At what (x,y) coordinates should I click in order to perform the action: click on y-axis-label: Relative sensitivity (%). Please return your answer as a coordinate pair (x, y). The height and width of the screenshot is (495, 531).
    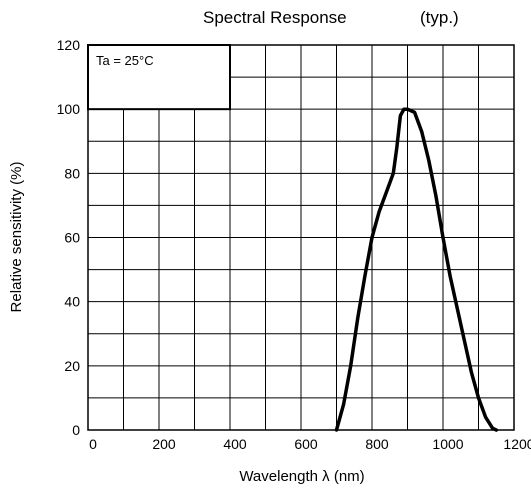
    Looking at the image, I should click on (16, 237).